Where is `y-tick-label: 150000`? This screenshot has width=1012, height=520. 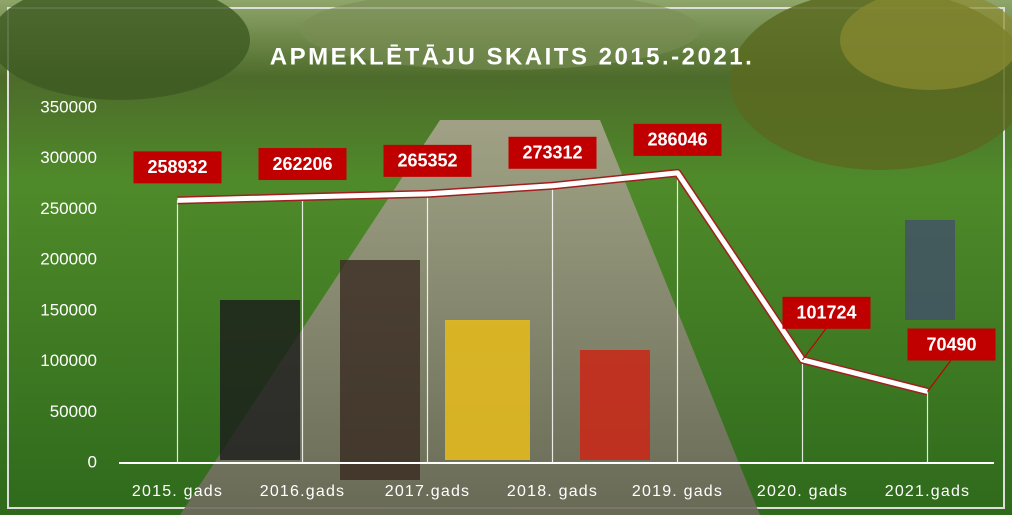
y-tick-label: 150000 is located at coordinates (68, 309).